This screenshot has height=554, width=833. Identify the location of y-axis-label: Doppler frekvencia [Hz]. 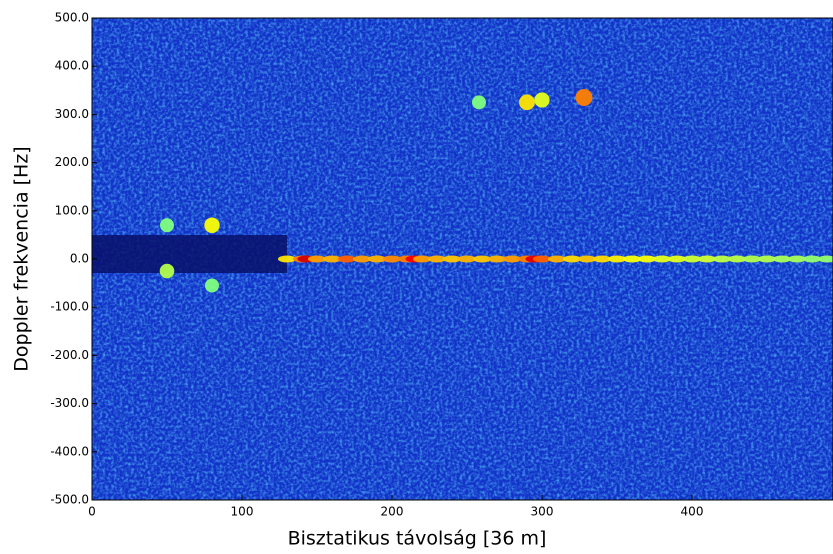
(22, 258).